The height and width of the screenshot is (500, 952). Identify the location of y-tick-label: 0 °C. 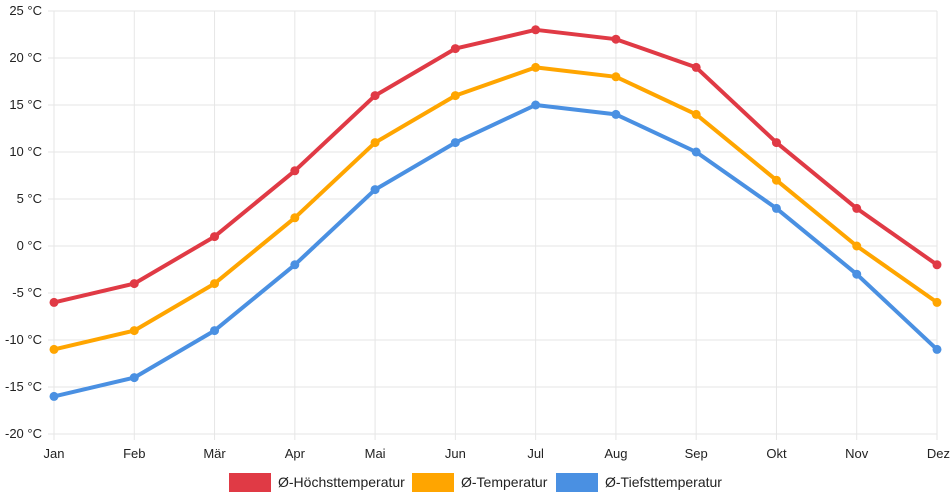
(29, 245).